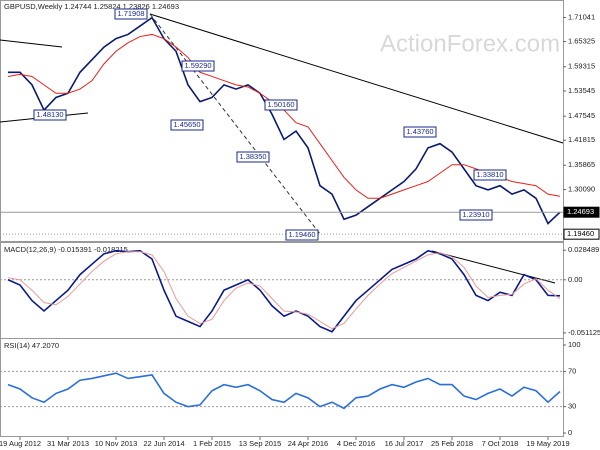  I want to click on annotation-label: 1.19460, so click(301, 234).